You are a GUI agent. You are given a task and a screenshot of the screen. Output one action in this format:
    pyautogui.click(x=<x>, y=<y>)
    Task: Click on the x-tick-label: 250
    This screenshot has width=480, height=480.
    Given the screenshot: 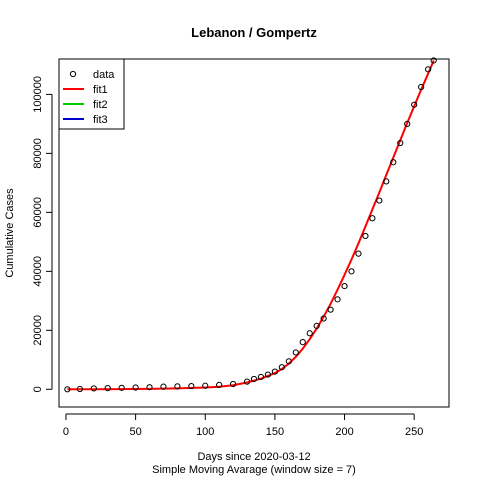 What is the action you would take?
    pyautogui.click(x=414, y=432)
    